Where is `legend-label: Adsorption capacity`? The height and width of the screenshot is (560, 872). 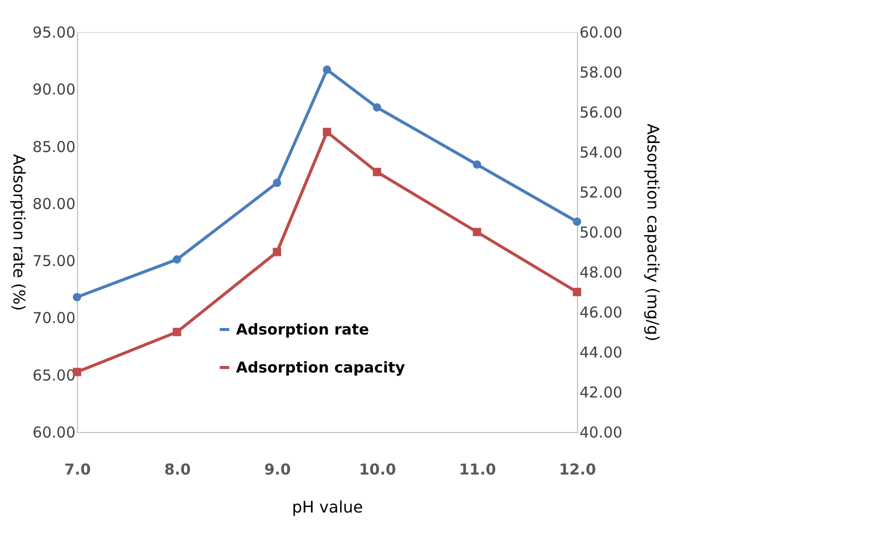 legend-label: Adsorption capacity is located at coordinates (321, 367).